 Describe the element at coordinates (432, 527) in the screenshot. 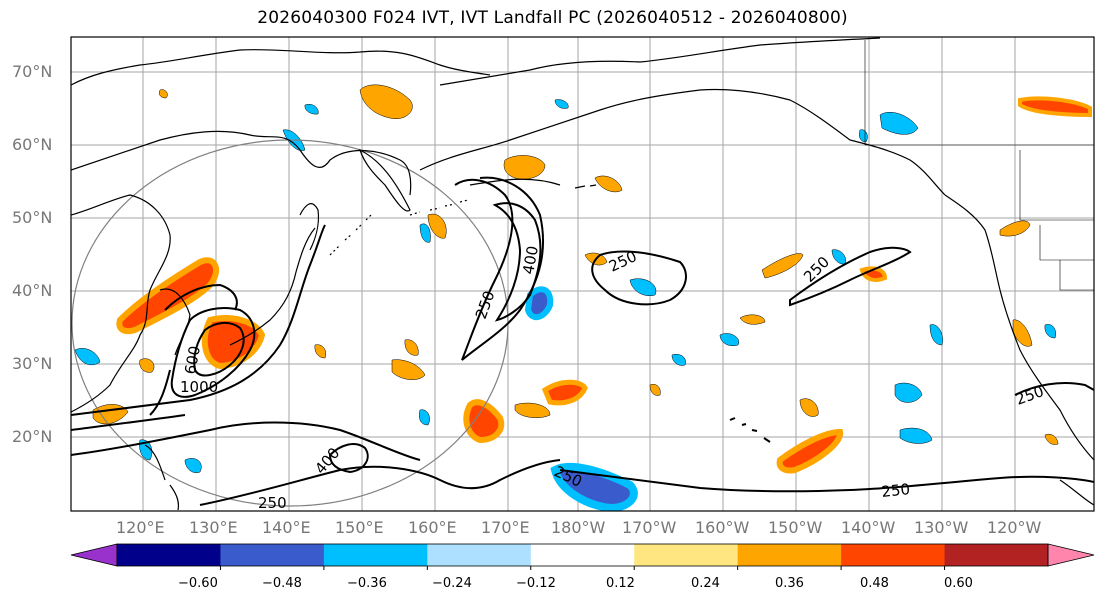

I see `lon-label: 160°E` at that location.